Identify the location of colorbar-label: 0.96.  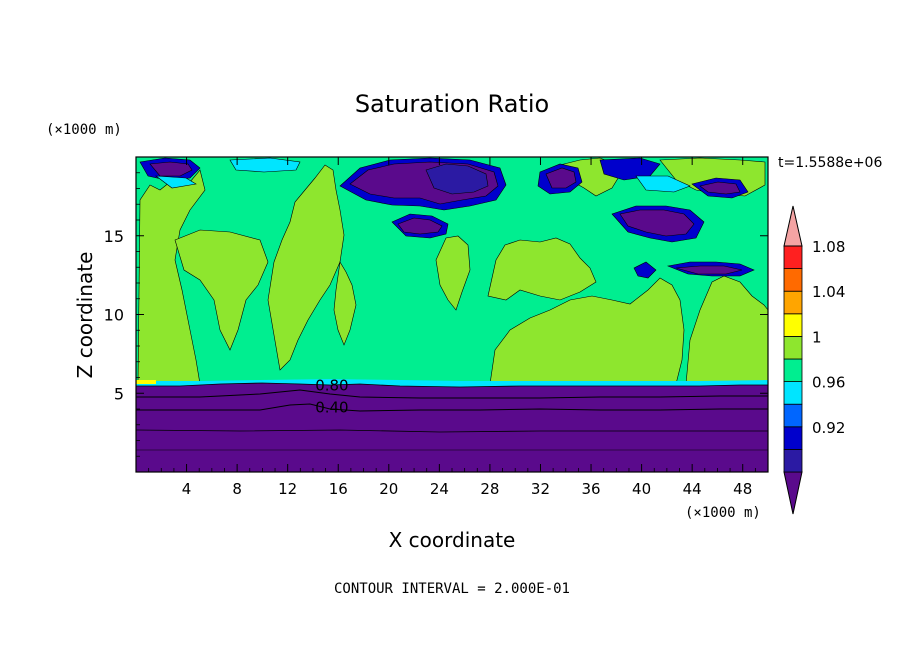
(828, 383).